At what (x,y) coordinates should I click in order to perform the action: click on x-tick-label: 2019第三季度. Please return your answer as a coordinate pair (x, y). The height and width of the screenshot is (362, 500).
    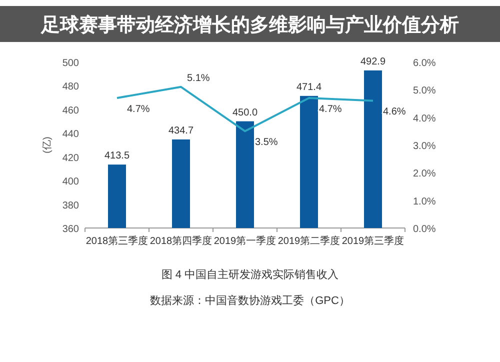
    Looking at the image, I should click on (373, 241).